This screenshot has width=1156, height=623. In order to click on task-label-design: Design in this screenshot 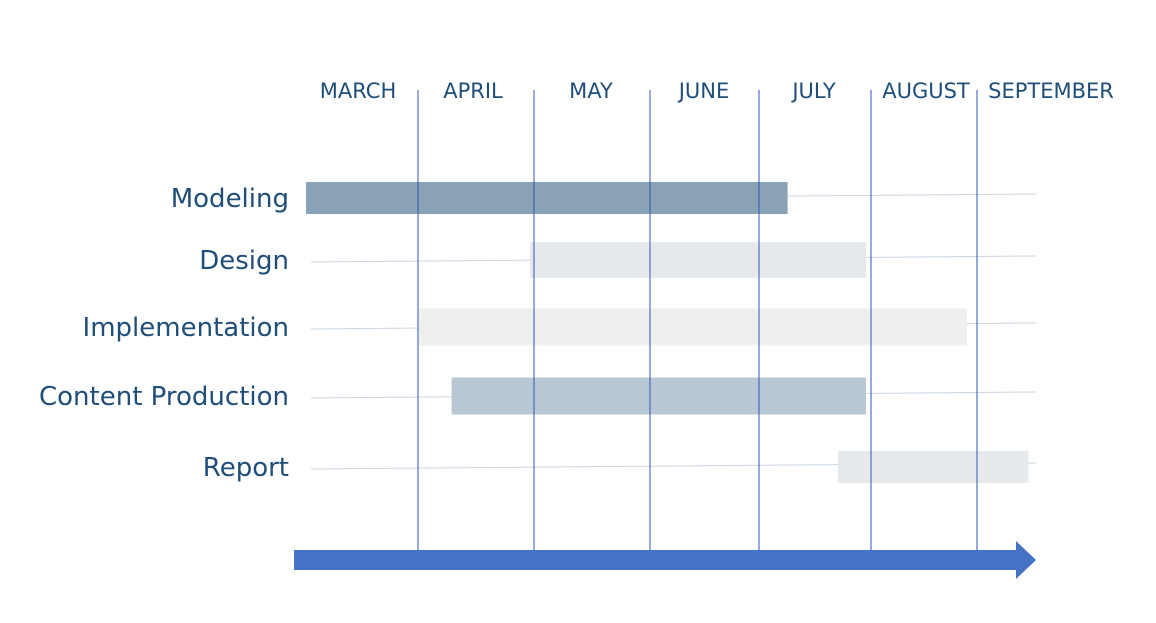, I will do `click(244, 261)`.